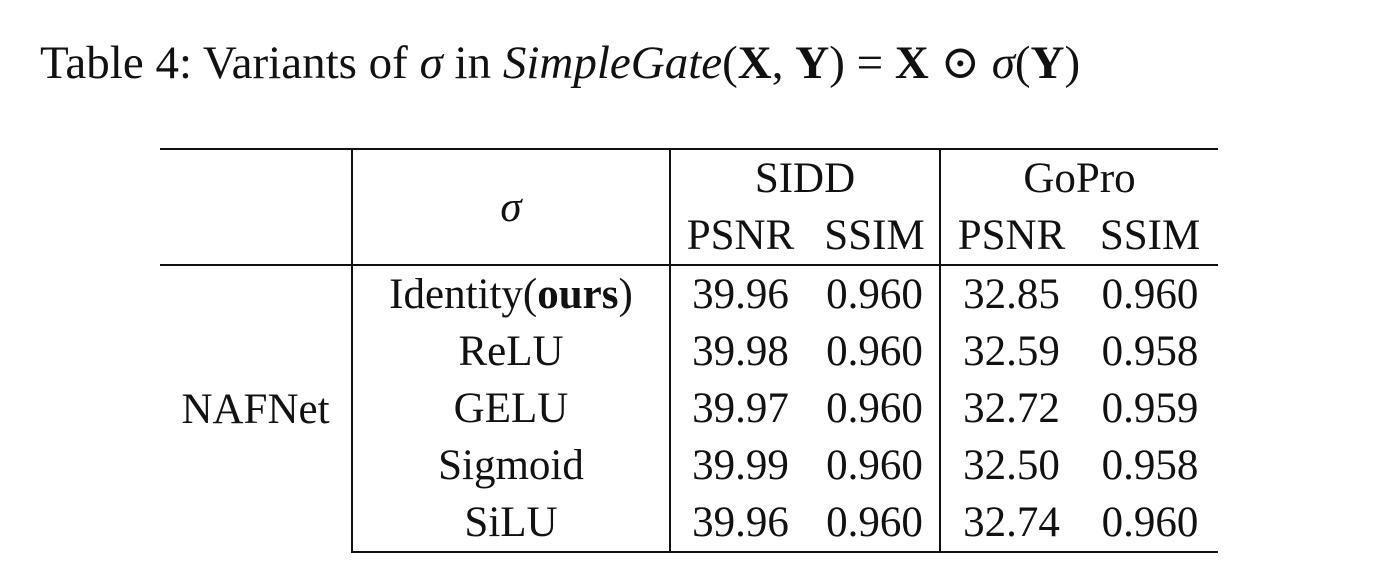 This screenshot has height=574, width=1390. What do you see at coordinates (1022, 63) in the screenshot?
I see `caption-rhs-open: (` at bounding box center [1022, 63].